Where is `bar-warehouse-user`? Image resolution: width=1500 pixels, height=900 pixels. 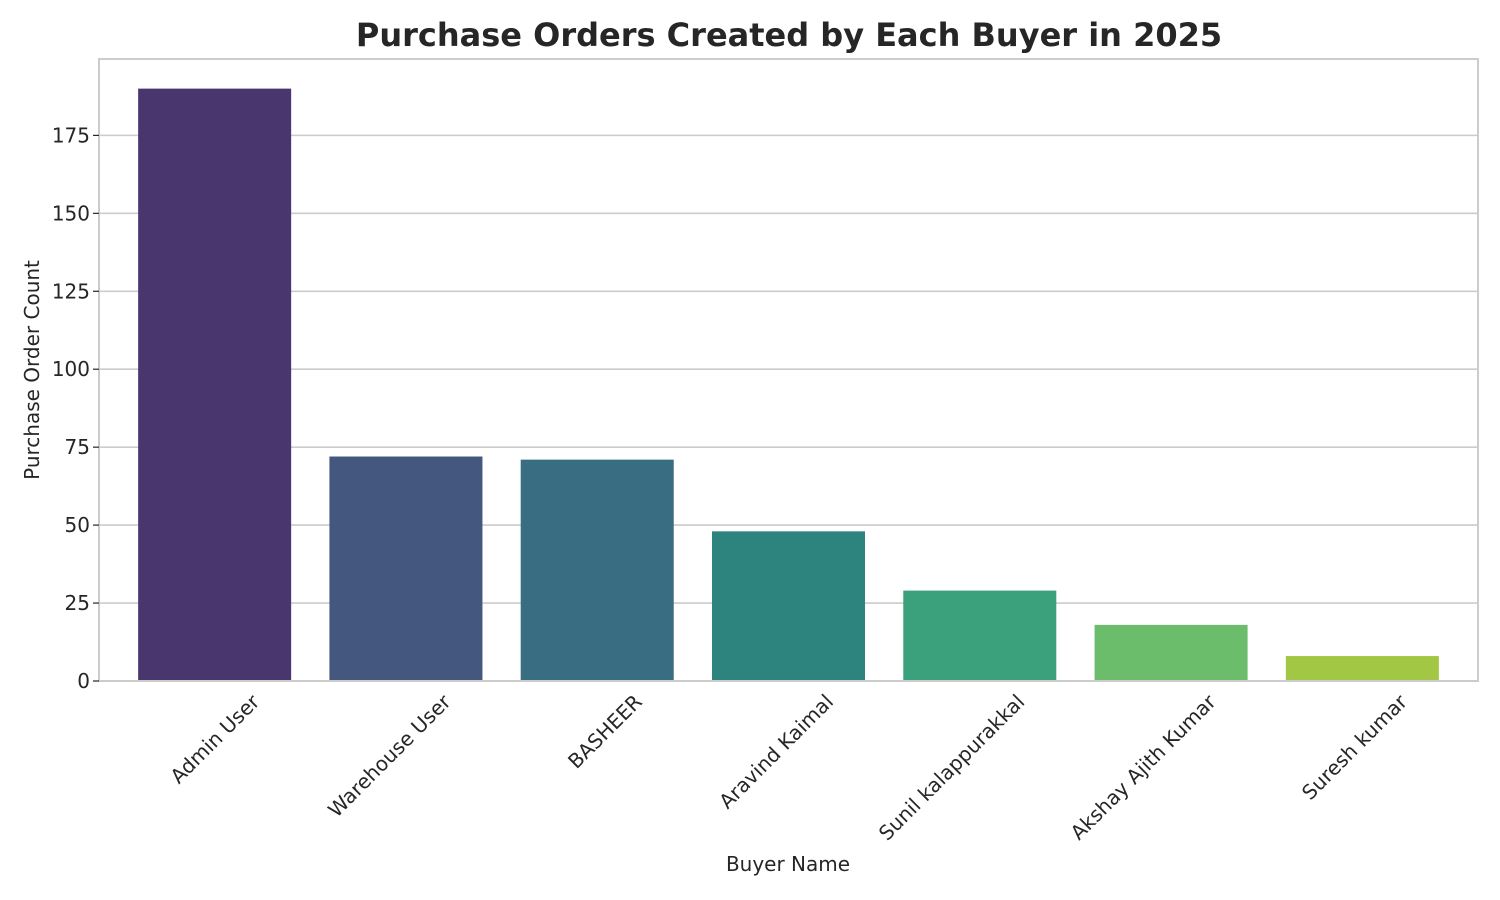
bar-warehouse-user is located at coordinates (406, 568).